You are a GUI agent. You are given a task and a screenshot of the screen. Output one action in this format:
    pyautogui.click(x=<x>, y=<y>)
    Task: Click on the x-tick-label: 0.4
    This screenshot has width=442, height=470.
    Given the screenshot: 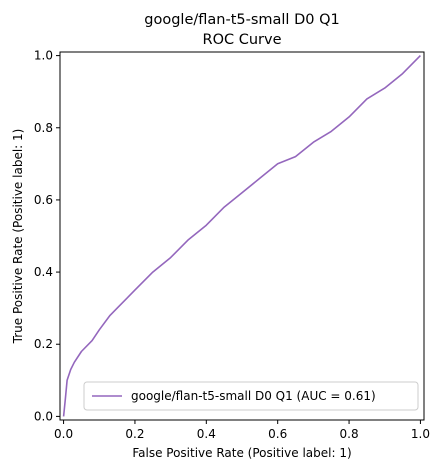 What is the action you would take?
    pyautogui.click(x=206, y=434)
    